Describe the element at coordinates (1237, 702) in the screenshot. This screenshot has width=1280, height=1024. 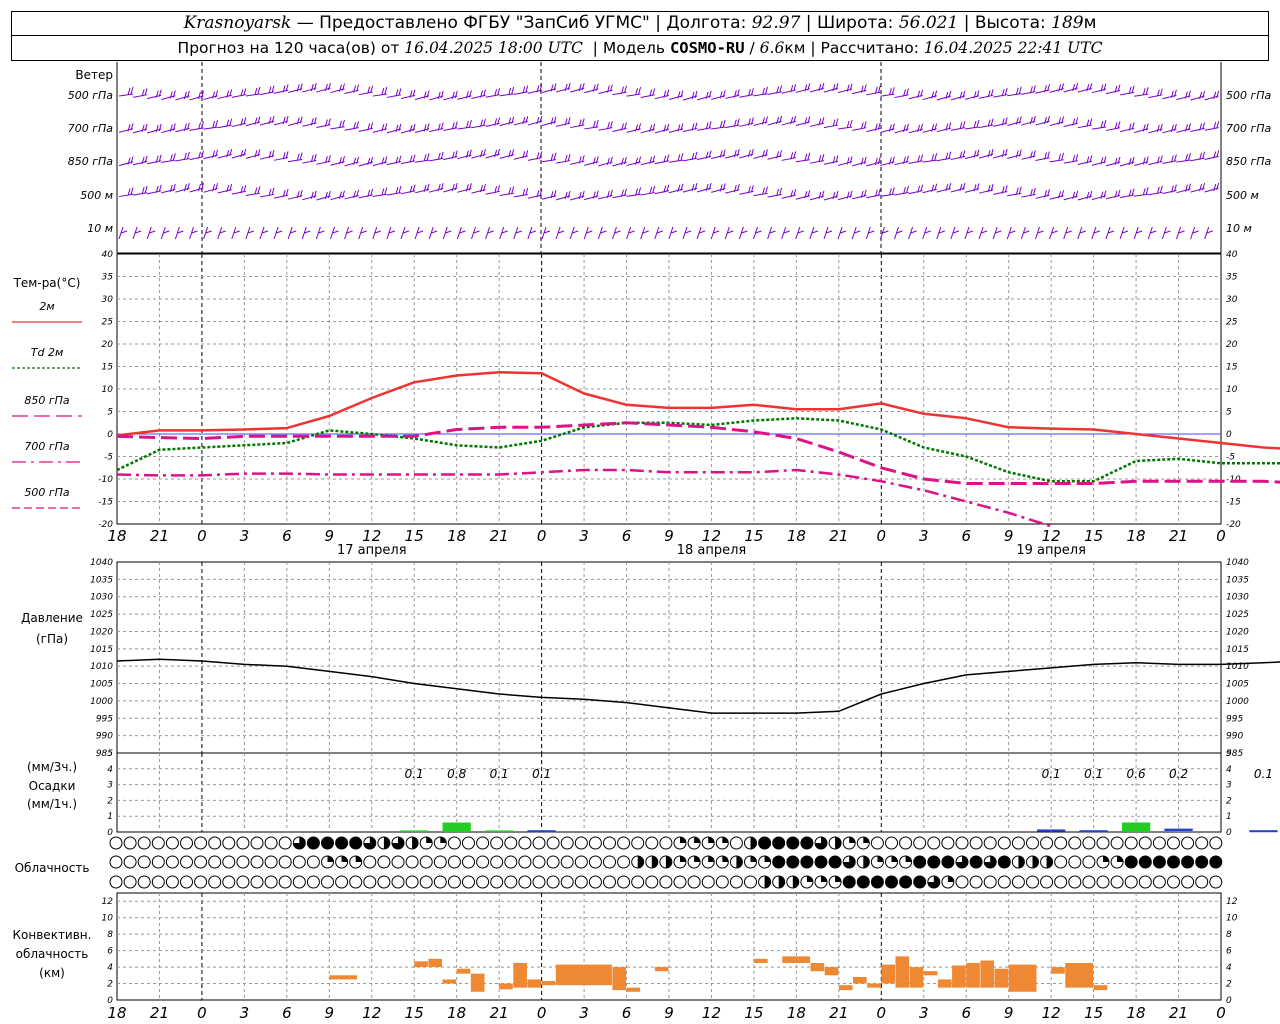
I see `pressure-ytick-right: 1000` at that location.